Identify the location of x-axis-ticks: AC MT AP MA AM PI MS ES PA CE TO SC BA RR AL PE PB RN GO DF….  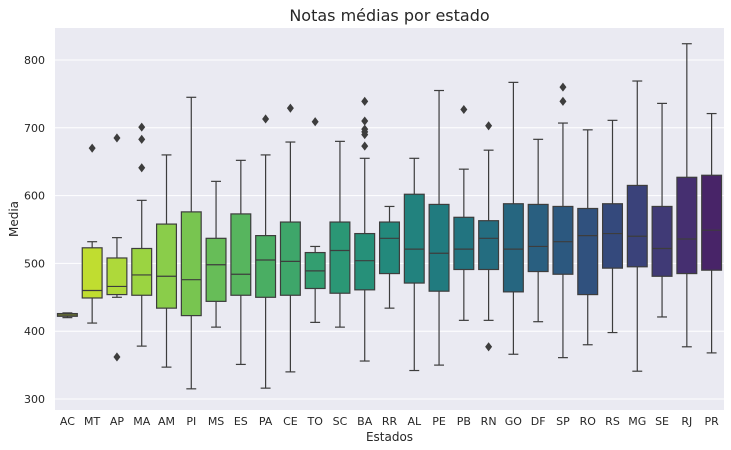
(389, 421).